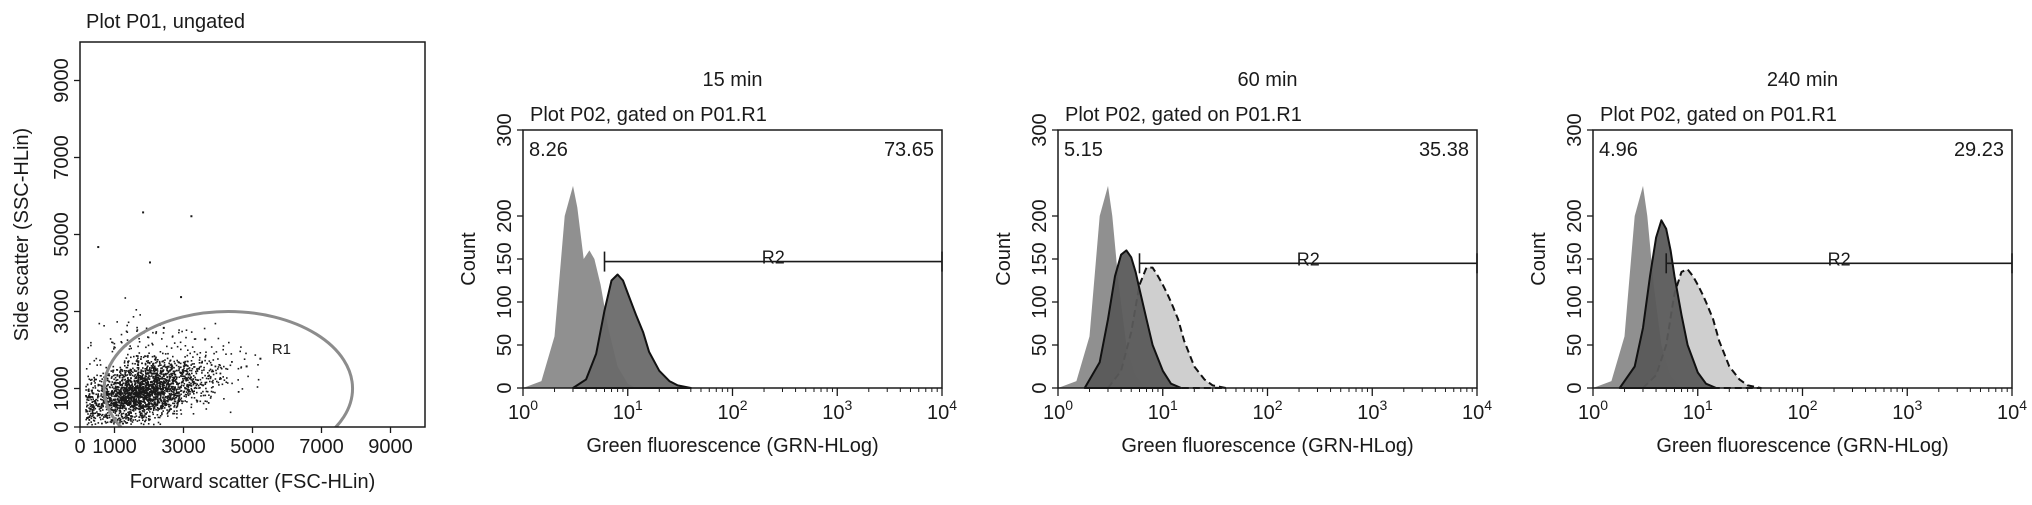 The height and width of the screenshot is (505, 2032). Describe the element at coordinates (1839, 259) in the screenshot. I see `gate-r2-label: R2` at that location.